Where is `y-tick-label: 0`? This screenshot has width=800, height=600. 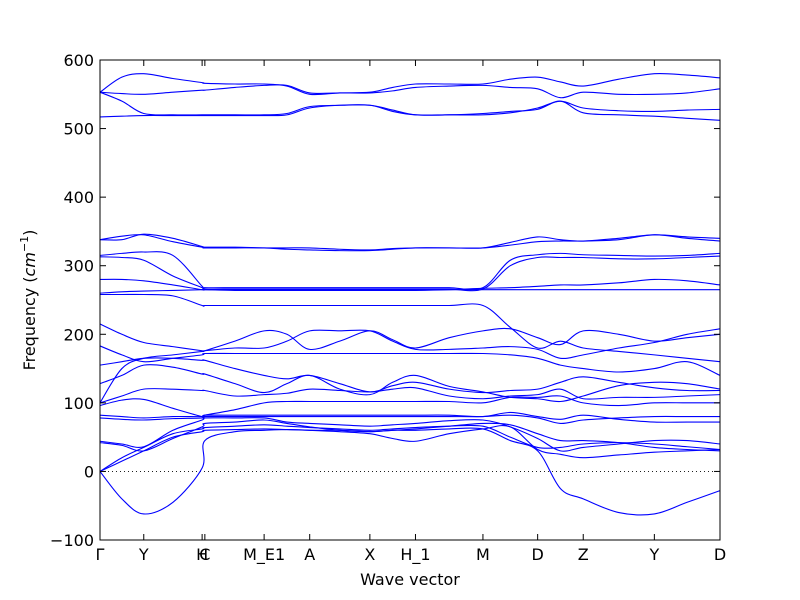 y-tick-label: 0 is located at coordinates (89, 471).